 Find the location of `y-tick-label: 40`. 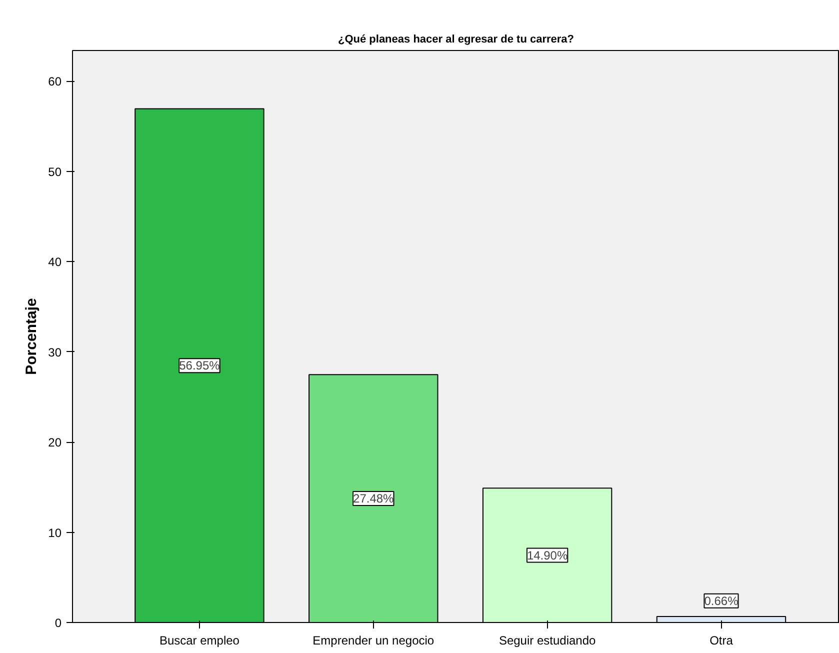

y-tick-label: 40 is located at coordinates (55, 262).